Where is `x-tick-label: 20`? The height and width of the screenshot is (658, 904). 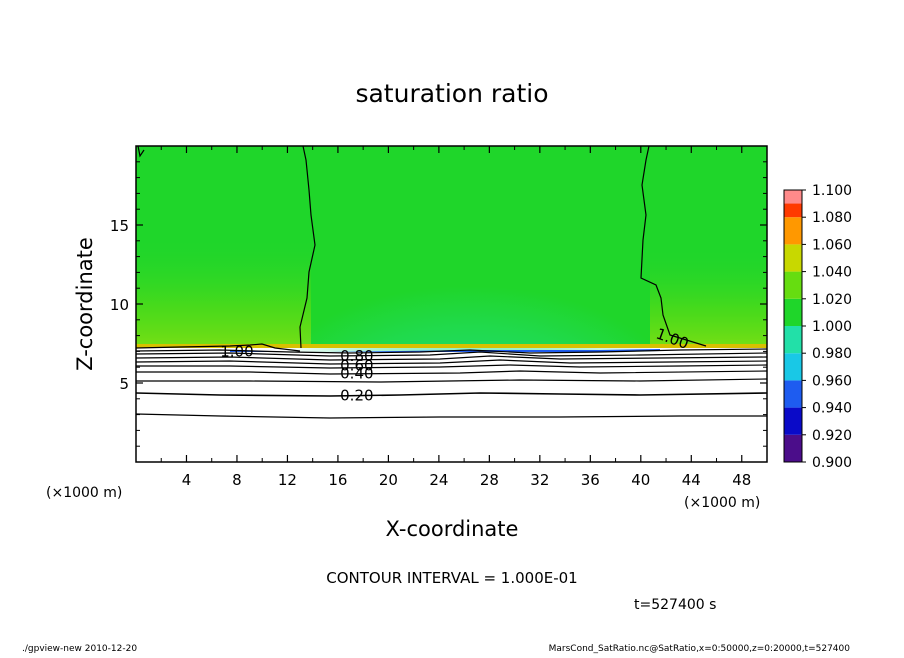 x-tick-label: 20 is located at coordinates (388, 480).